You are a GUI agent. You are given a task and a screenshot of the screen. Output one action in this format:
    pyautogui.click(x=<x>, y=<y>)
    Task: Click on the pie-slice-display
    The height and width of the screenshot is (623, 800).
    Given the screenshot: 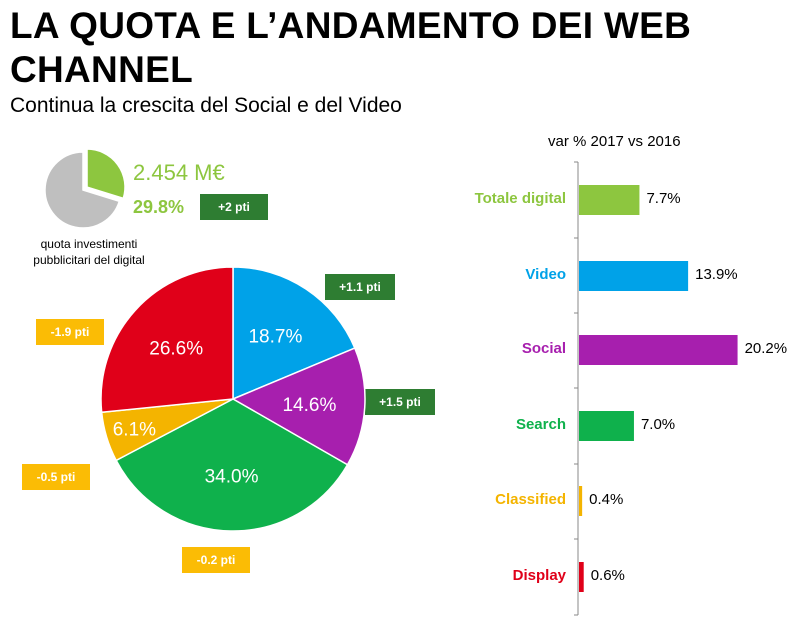 What is the action you would take?
    pyautogui.click(x=167, y=340)
    